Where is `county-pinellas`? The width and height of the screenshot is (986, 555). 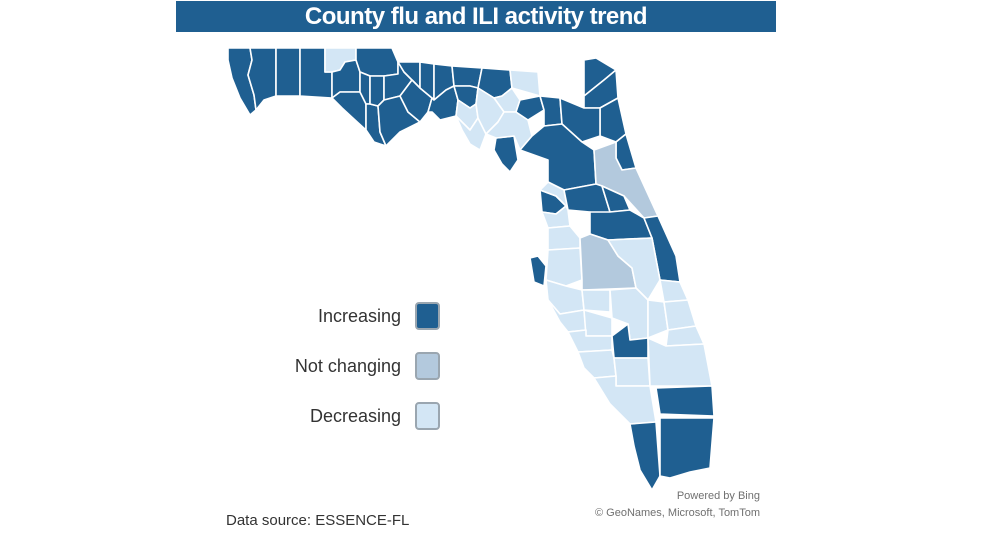
county-pinellas is located at coordinates (538, 271).